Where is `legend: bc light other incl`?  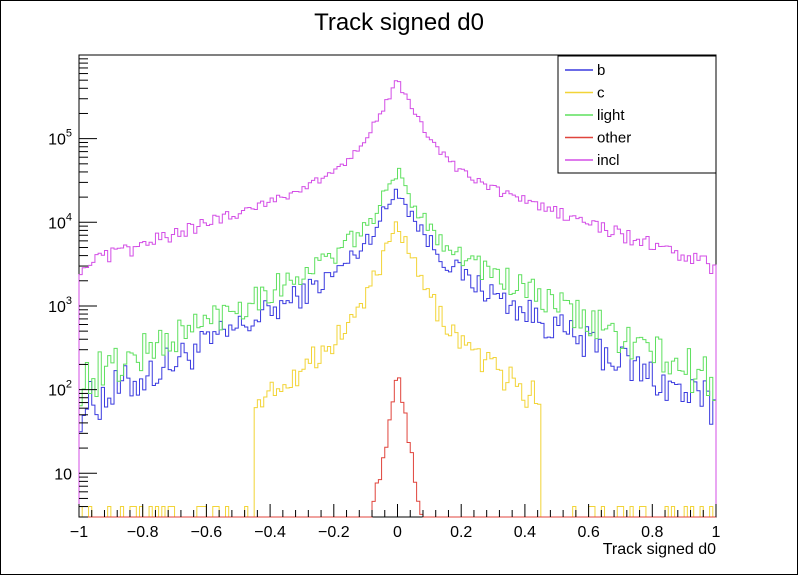
legend: bc light other incl is located at coordinates (637, 114).